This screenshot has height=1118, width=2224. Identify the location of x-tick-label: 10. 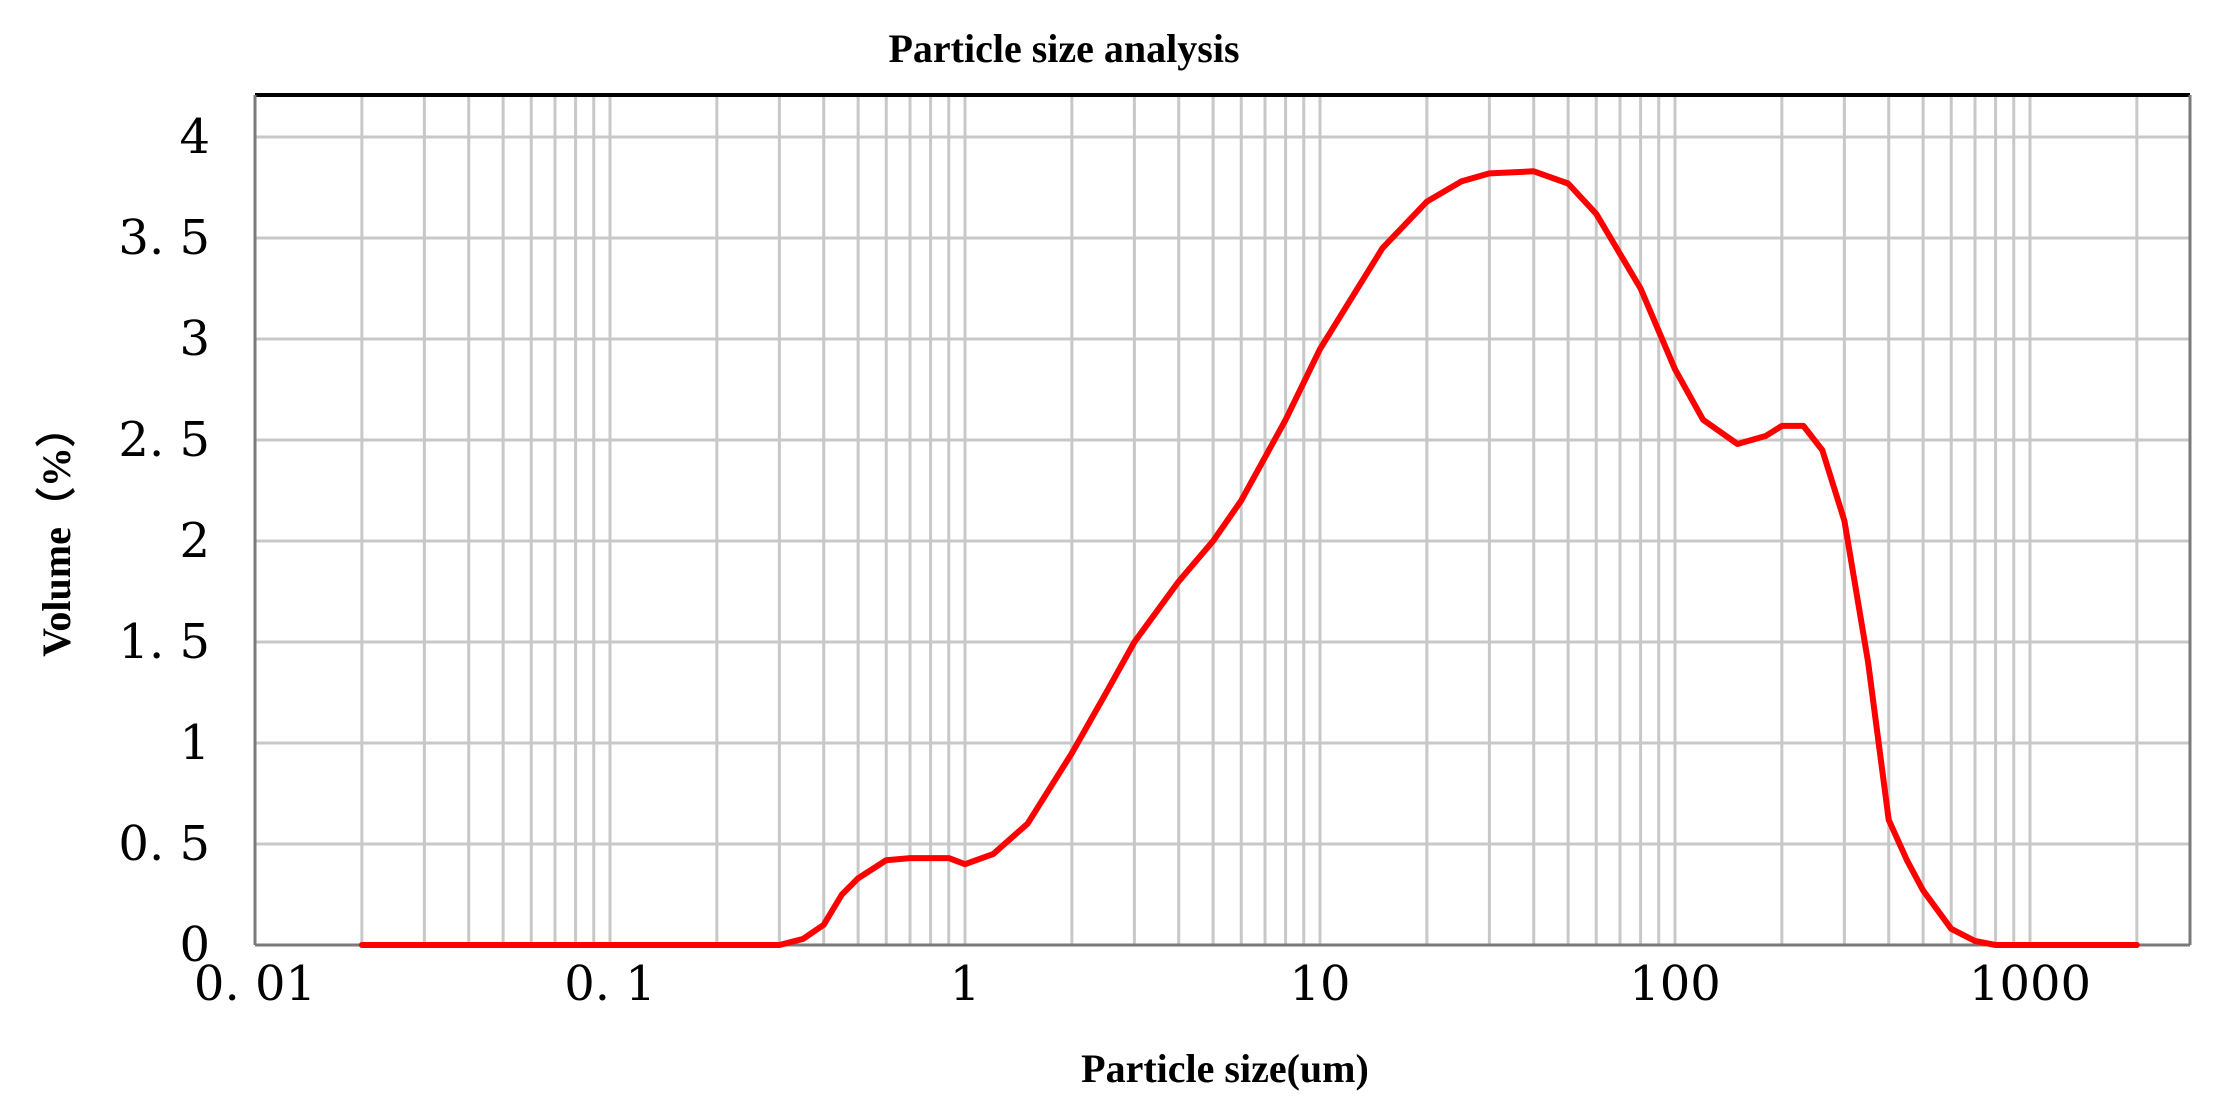
(1319, 984).